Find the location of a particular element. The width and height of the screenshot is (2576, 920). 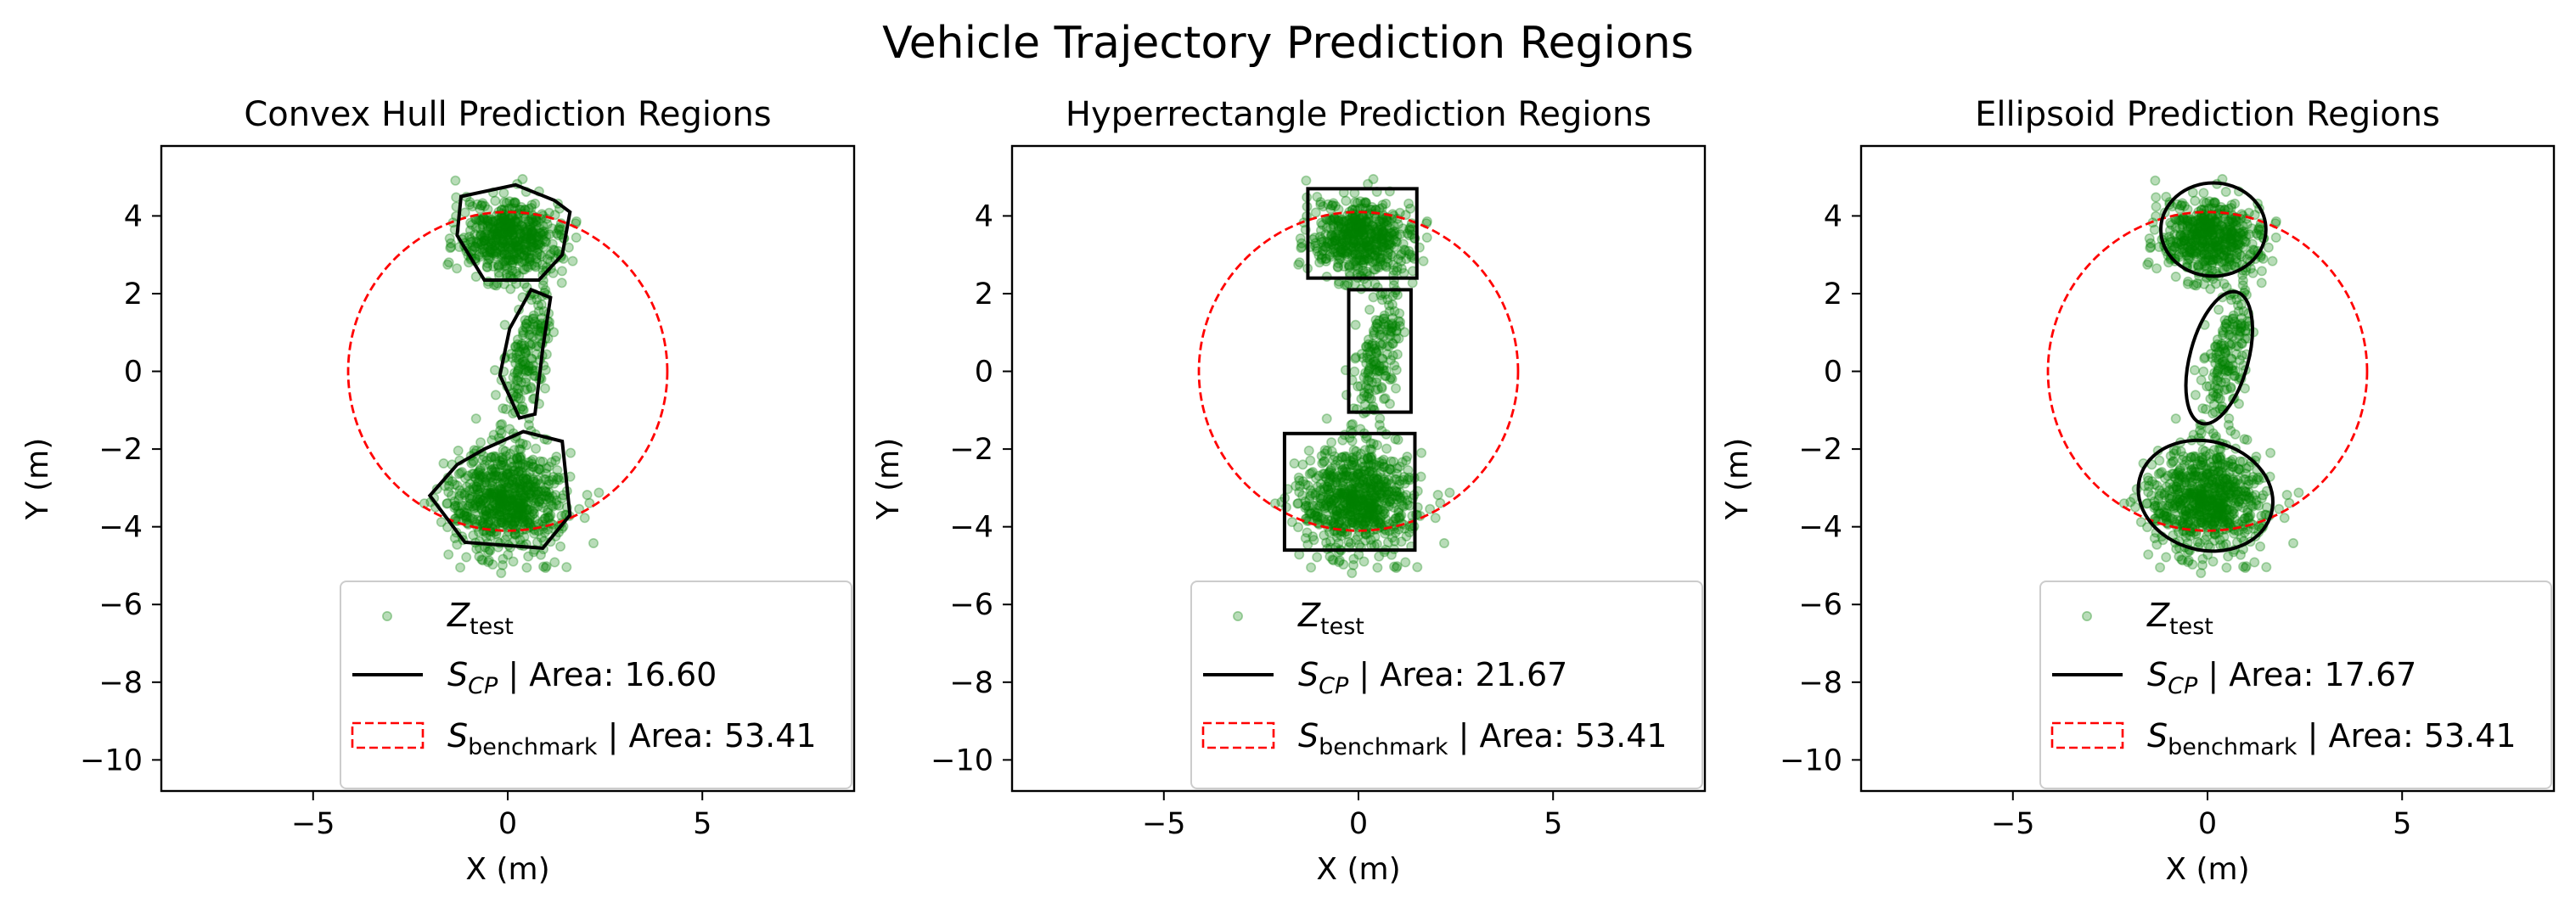

panel-title: Hyperrectangle Prediction Regions is located at coordinates (1358, 115).